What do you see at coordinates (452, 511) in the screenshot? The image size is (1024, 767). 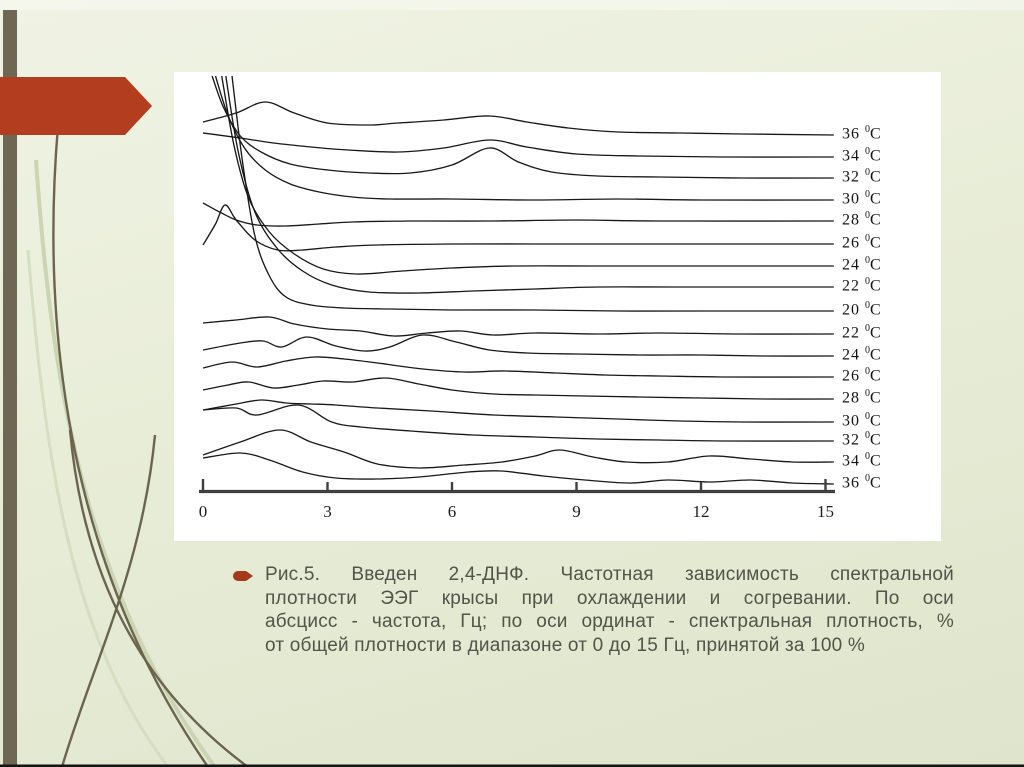 I see `x-axis-tick-label: 6` at bounding box center [452, 511].